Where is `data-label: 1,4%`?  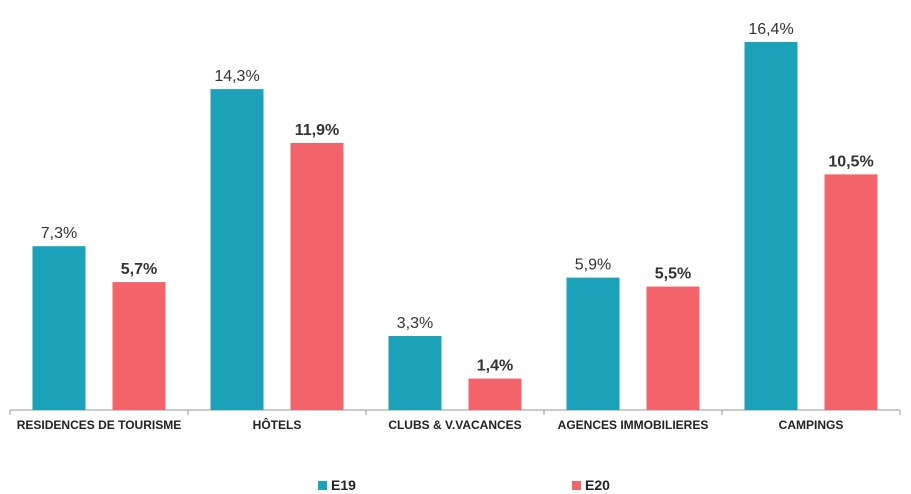
data-label: 1,4% is located at coordinates (495, 366).